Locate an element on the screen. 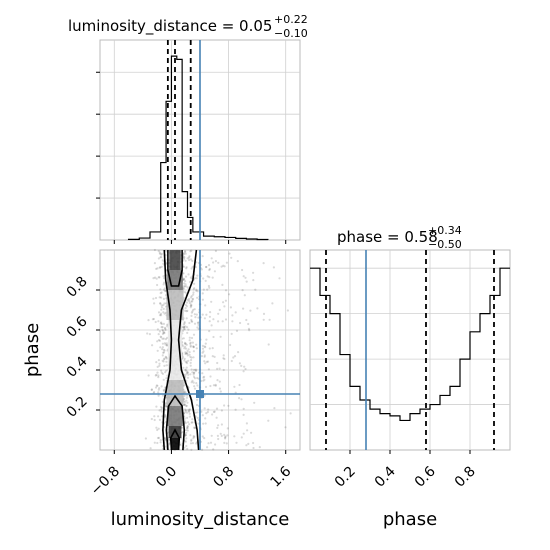 This screenshot has width=550, height=550. title-ld-lower: −0.10 is located at coordinates (291, 33).